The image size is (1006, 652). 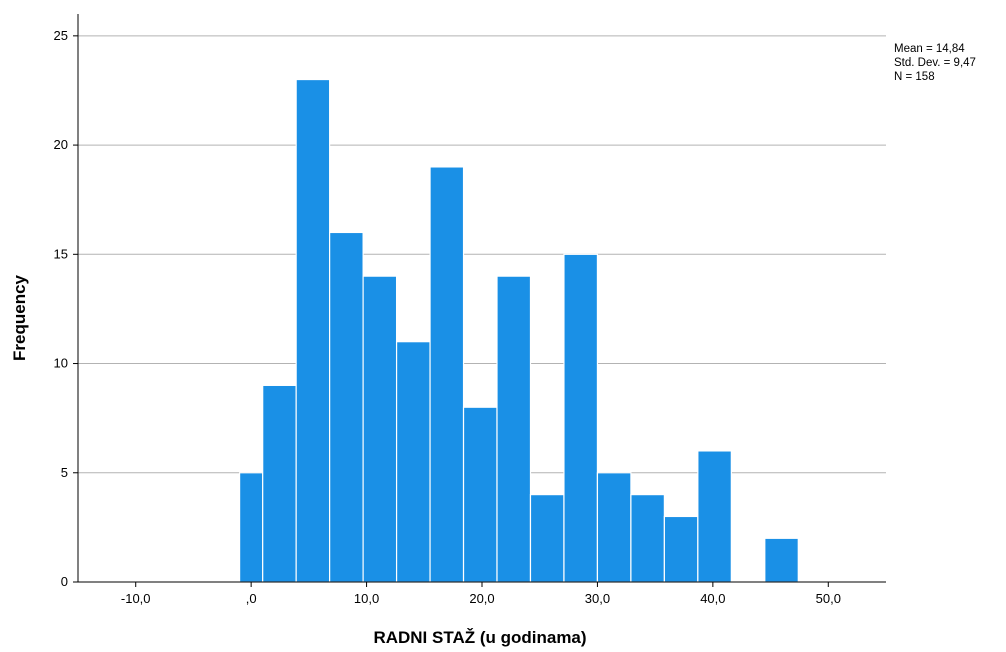 I want to click on y-tick-label: 10, so click(x=61, y=363).